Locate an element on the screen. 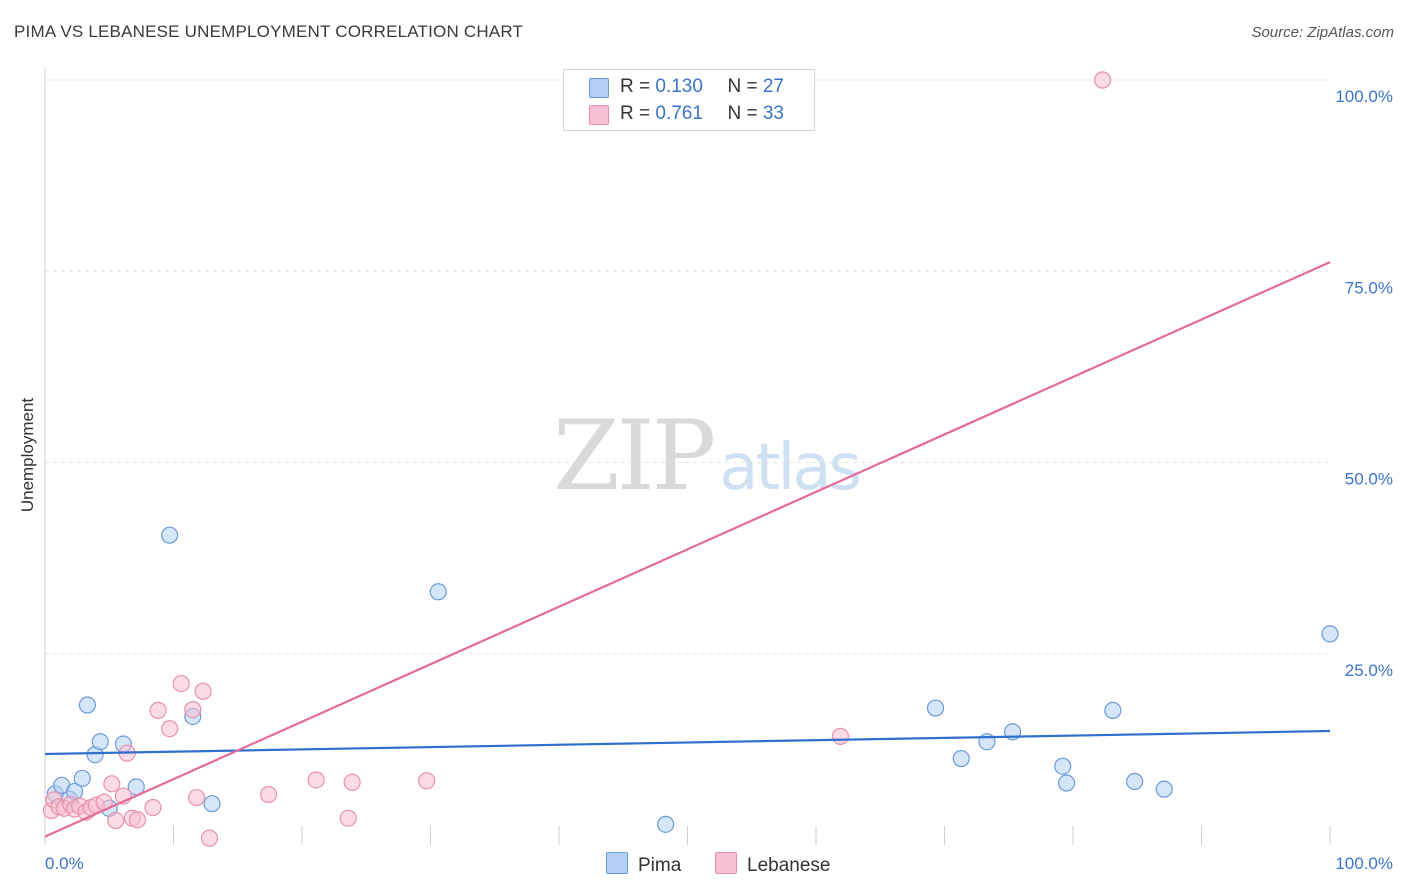  lebanese-n-value: 33 is located at coordinates (773, 113).